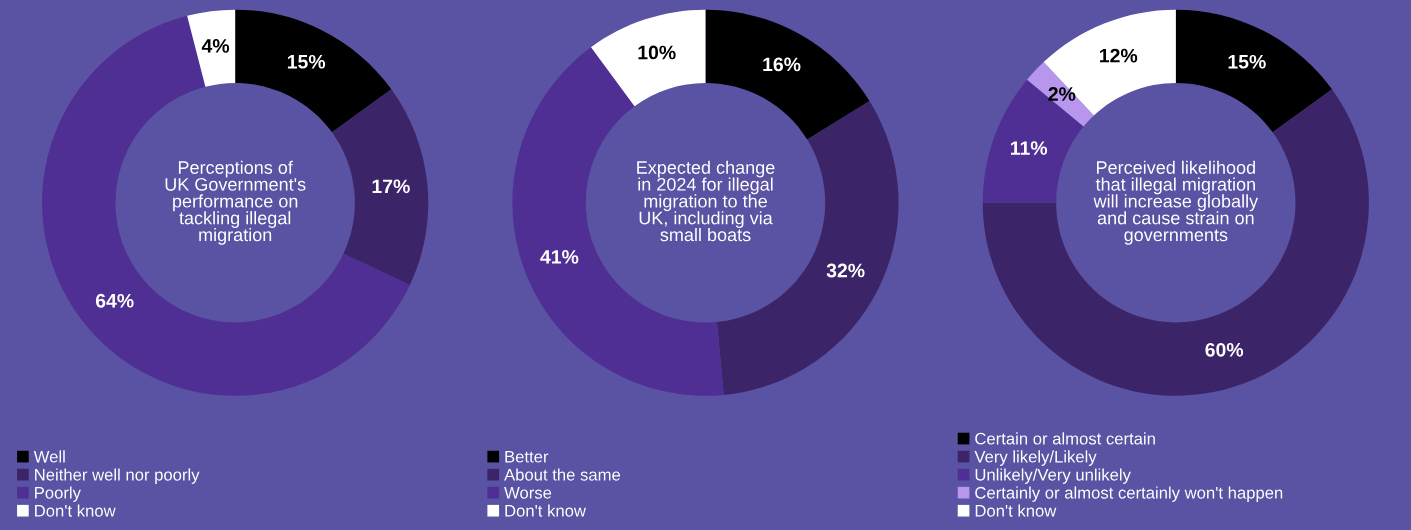 Image resolution: width=1411 pixels, height=530 pixels. Describe the element at coordinates (782, 64) in the screenshot. I see `data-label: 16%` at that location.